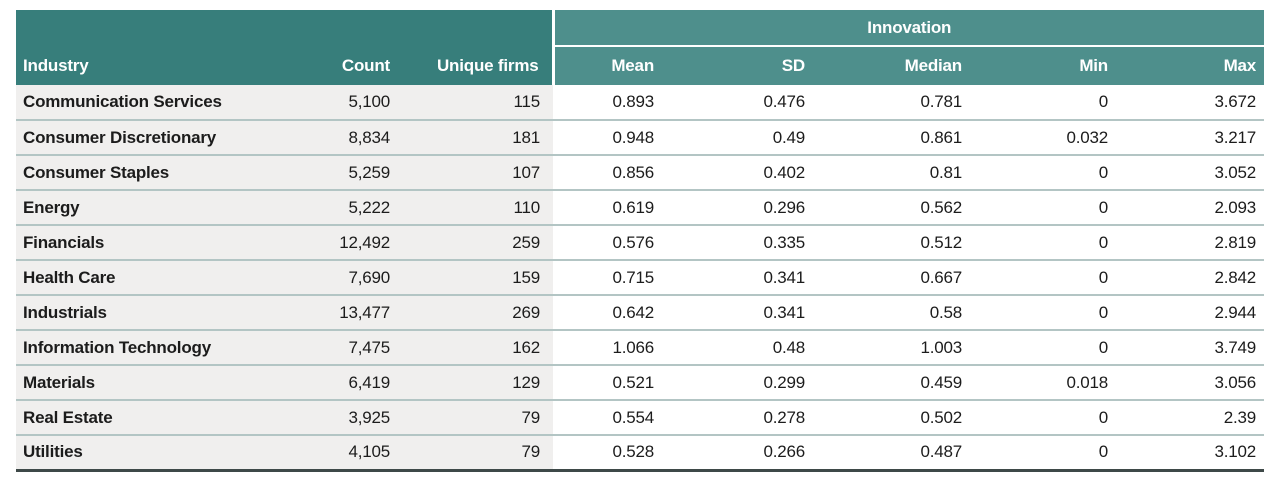  What do you see at coordinates (896, 172) in the screenshot?
I see `cell-median: 0.81` at bounding box center [896, 172].